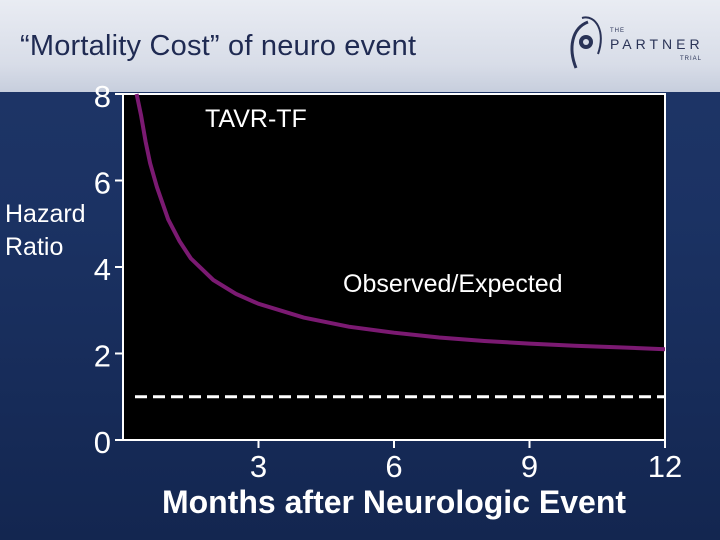  Describe the element at coordinates (258, 466) in the screenshot. I see `x-tick-label: 3` at that location.